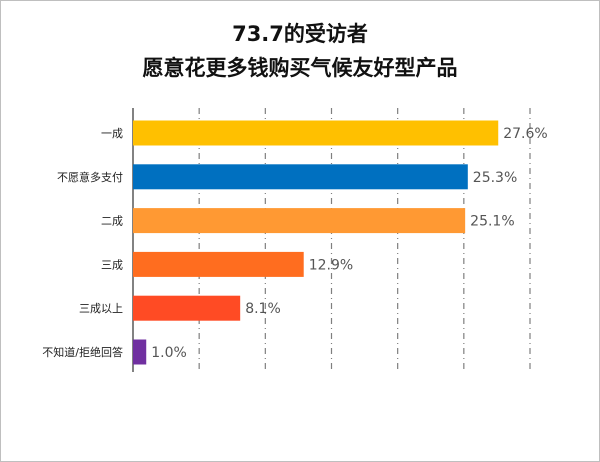  What do you see at coordinates (300, 68) in the screenshot?
I see `chart-title-line-2: 愿意花更多钱购买气候友好型产品` at bounding box center [300, 68].